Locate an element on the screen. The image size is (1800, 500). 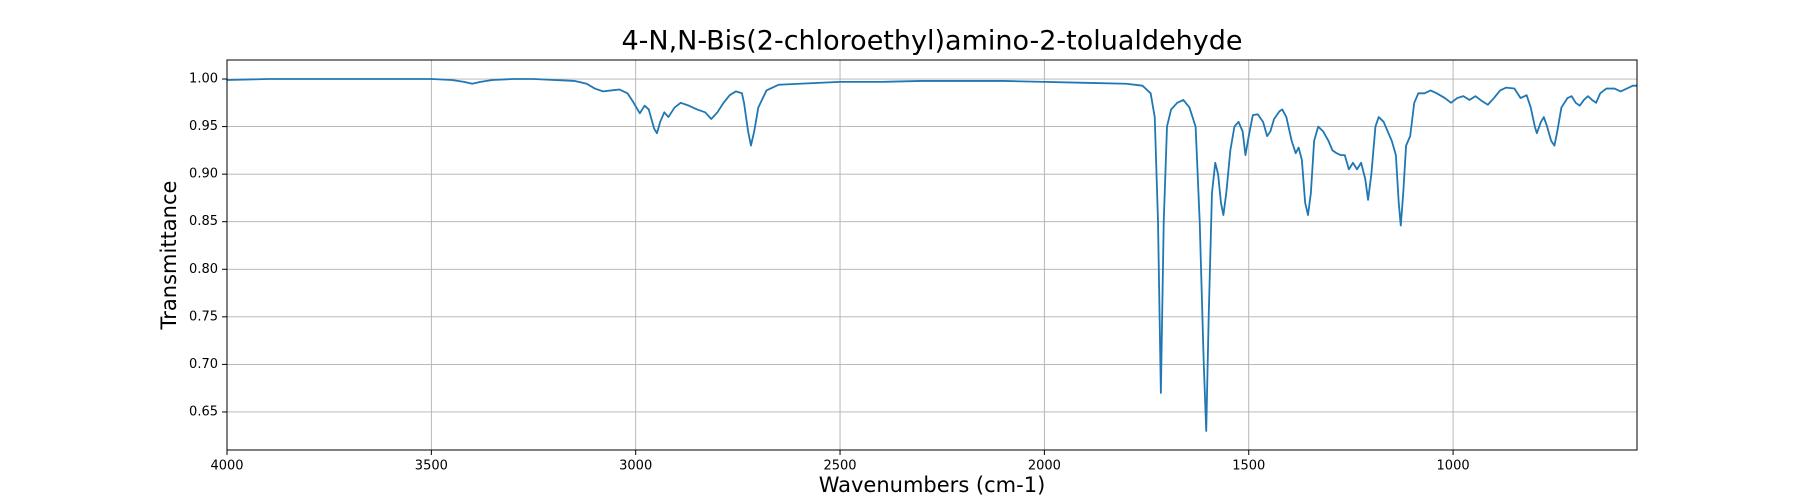
y-tick-label: 0.90 is located at coordinates (203, 174).